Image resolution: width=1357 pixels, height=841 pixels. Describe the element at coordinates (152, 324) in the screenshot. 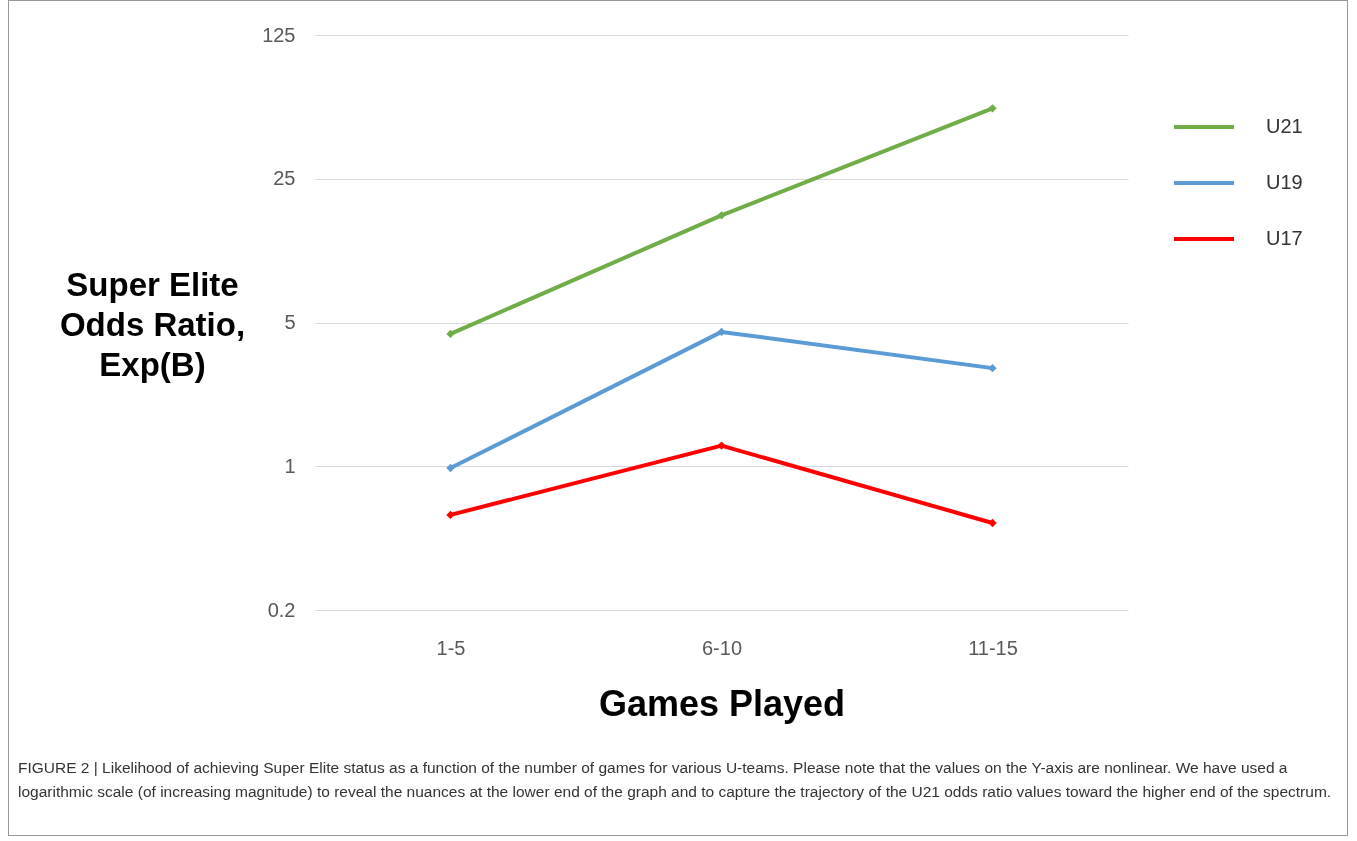

I see `y-axis-title: Super Elite Odds Ratio, Exp(B)` at that location.